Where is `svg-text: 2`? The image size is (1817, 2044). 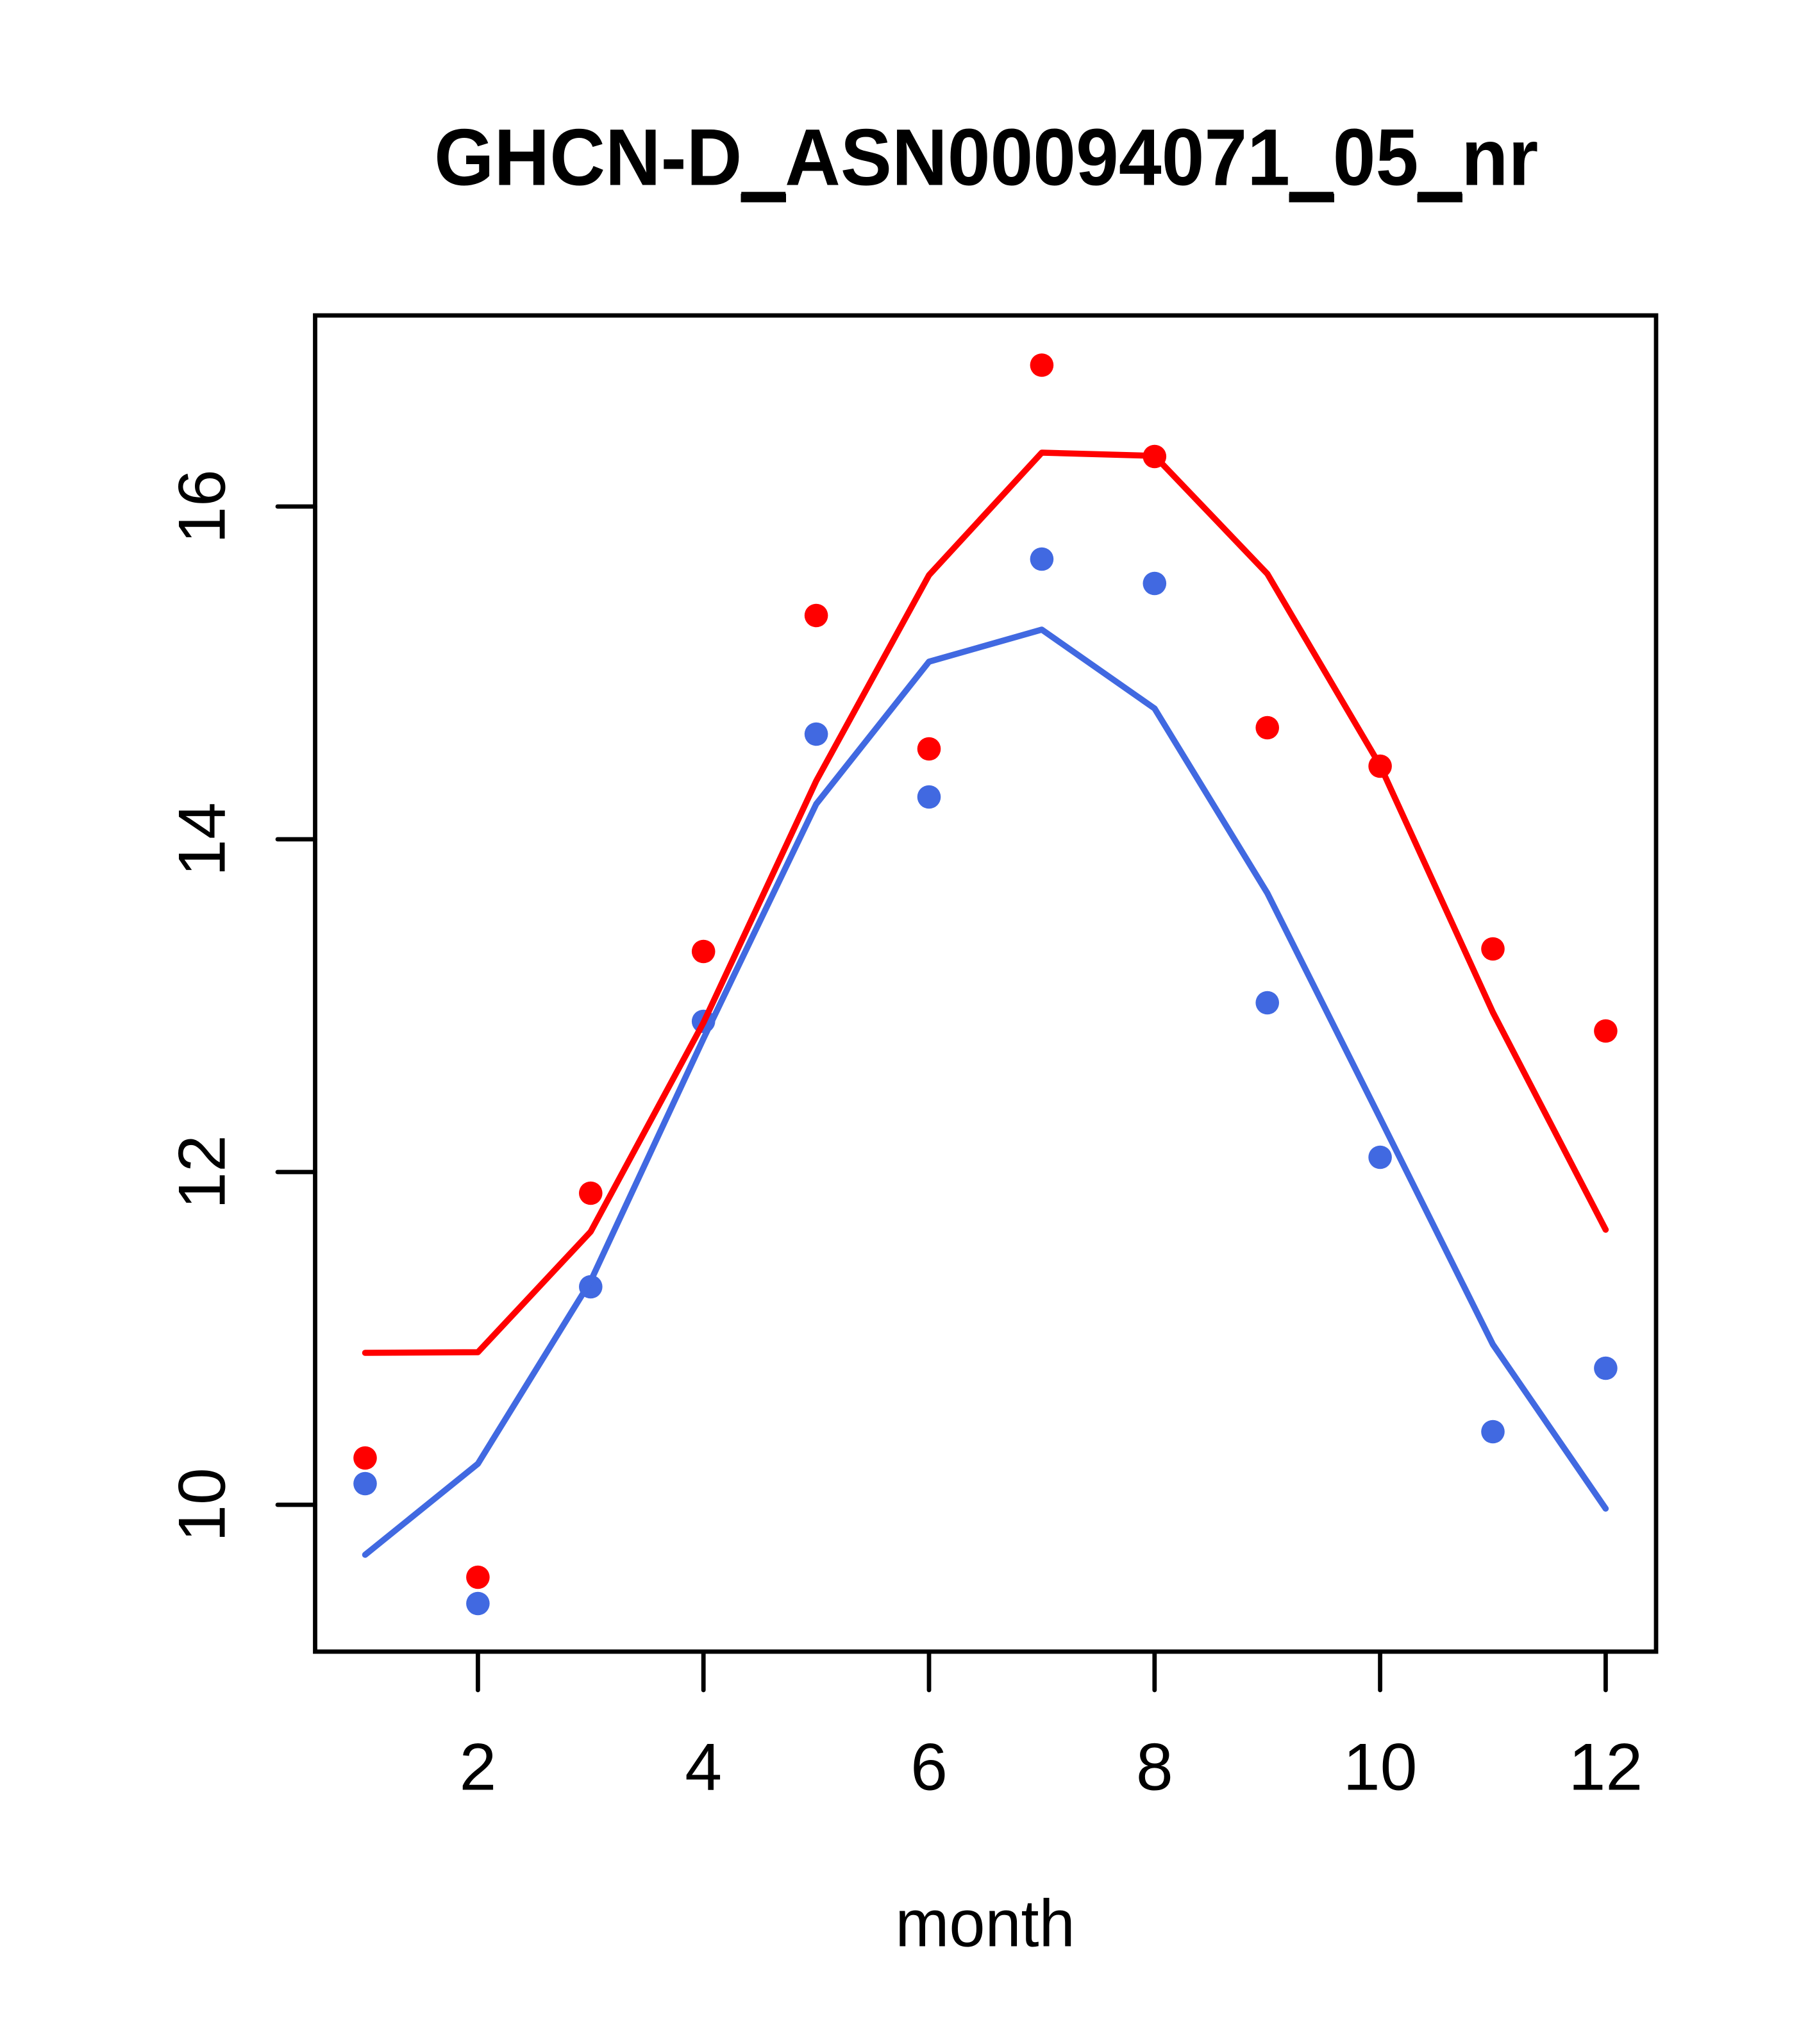
svg-text: 2 is located at coordinates (477, 1767).